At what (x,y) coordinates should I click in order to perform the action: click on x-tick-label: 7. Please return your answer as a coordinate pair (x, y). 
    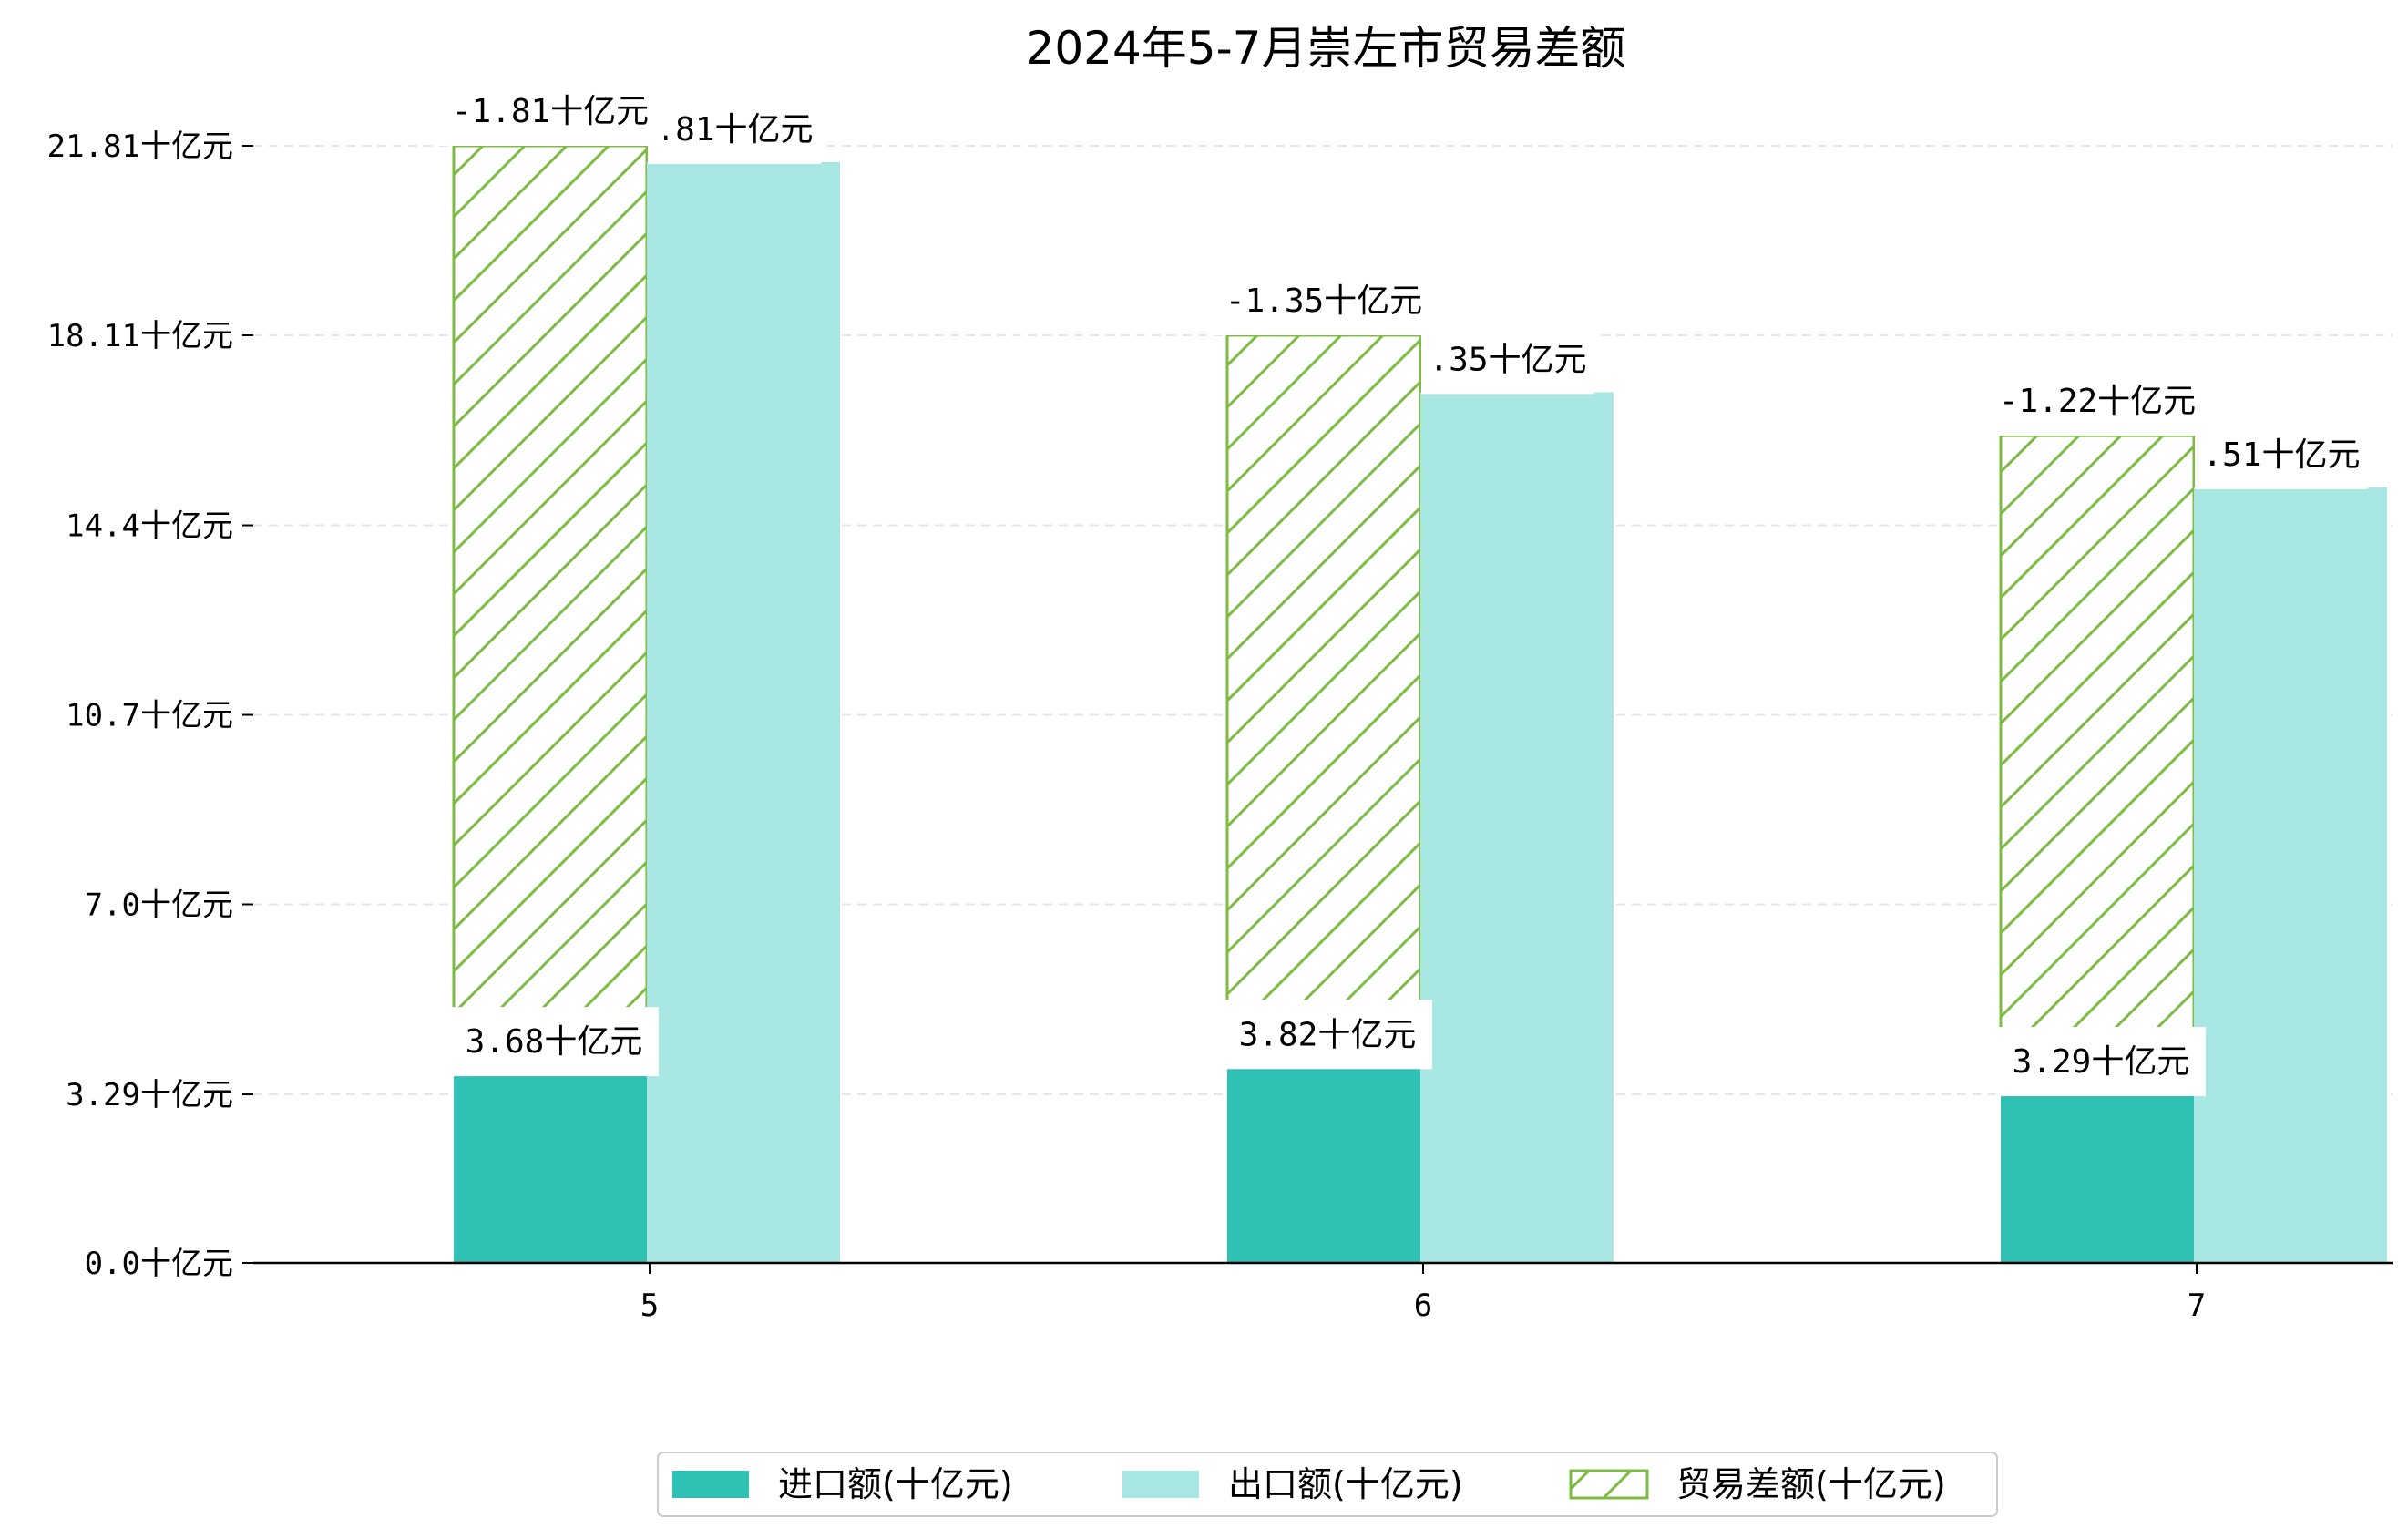
    Looking at the image, I should click on (2197, 1306).